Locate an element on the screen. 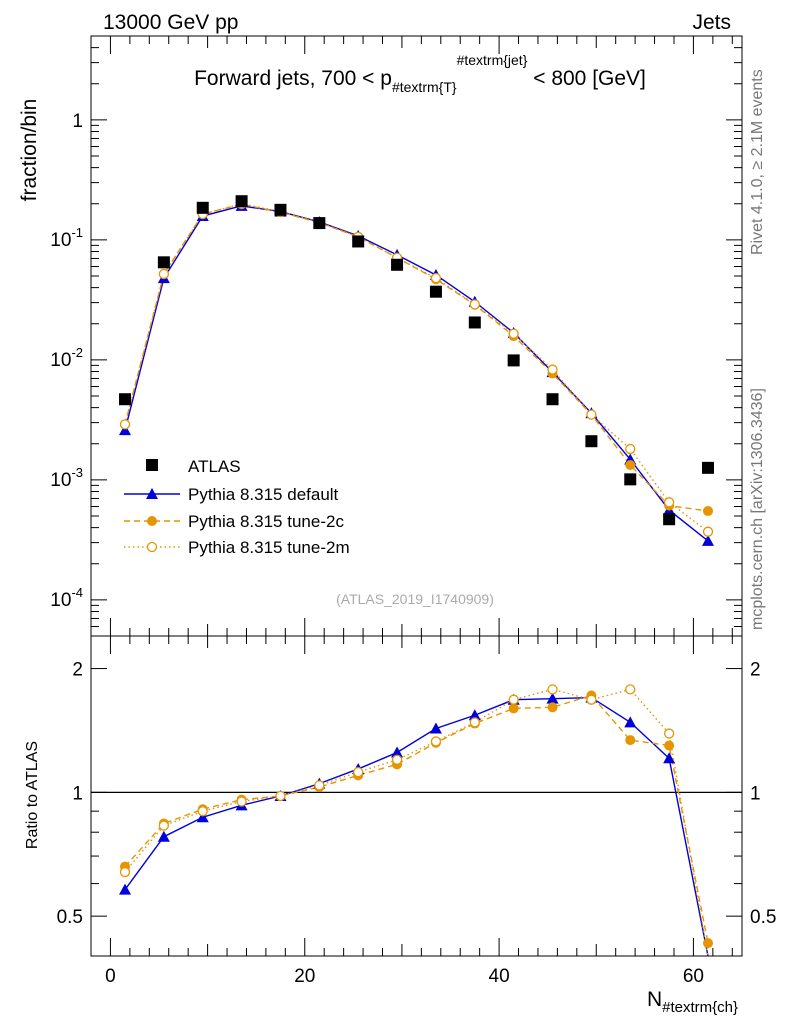 The image size is (786, 1024). x-axis-label: N#textrm{ch} is located at coordinates (692, 1002).